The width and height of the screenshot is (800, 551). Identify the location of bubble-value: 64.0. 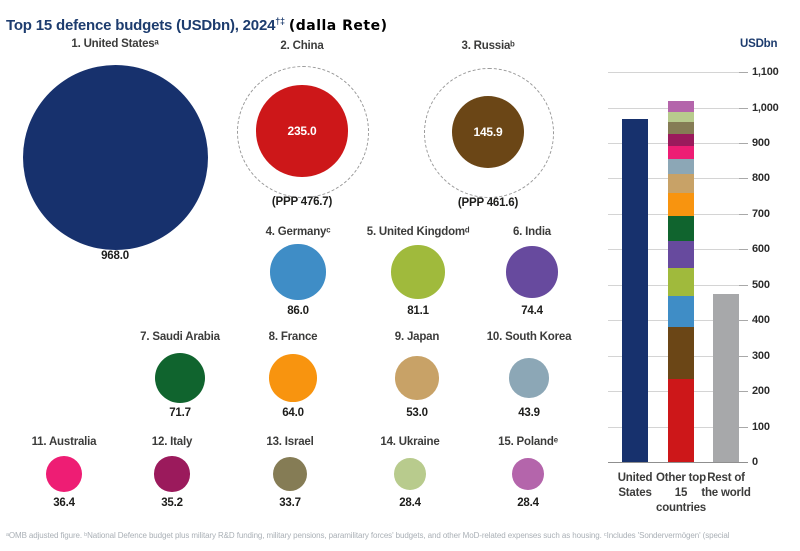
(293, 413).